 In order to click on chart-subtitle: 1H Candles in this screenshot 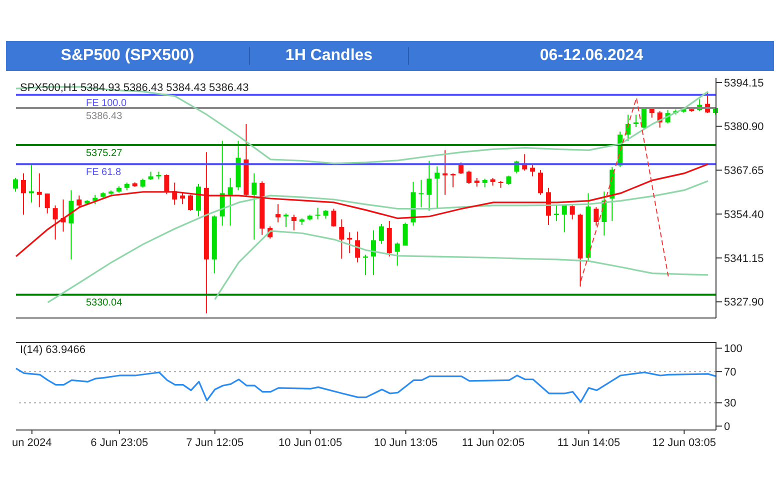, I will do `click(328, 56)`.